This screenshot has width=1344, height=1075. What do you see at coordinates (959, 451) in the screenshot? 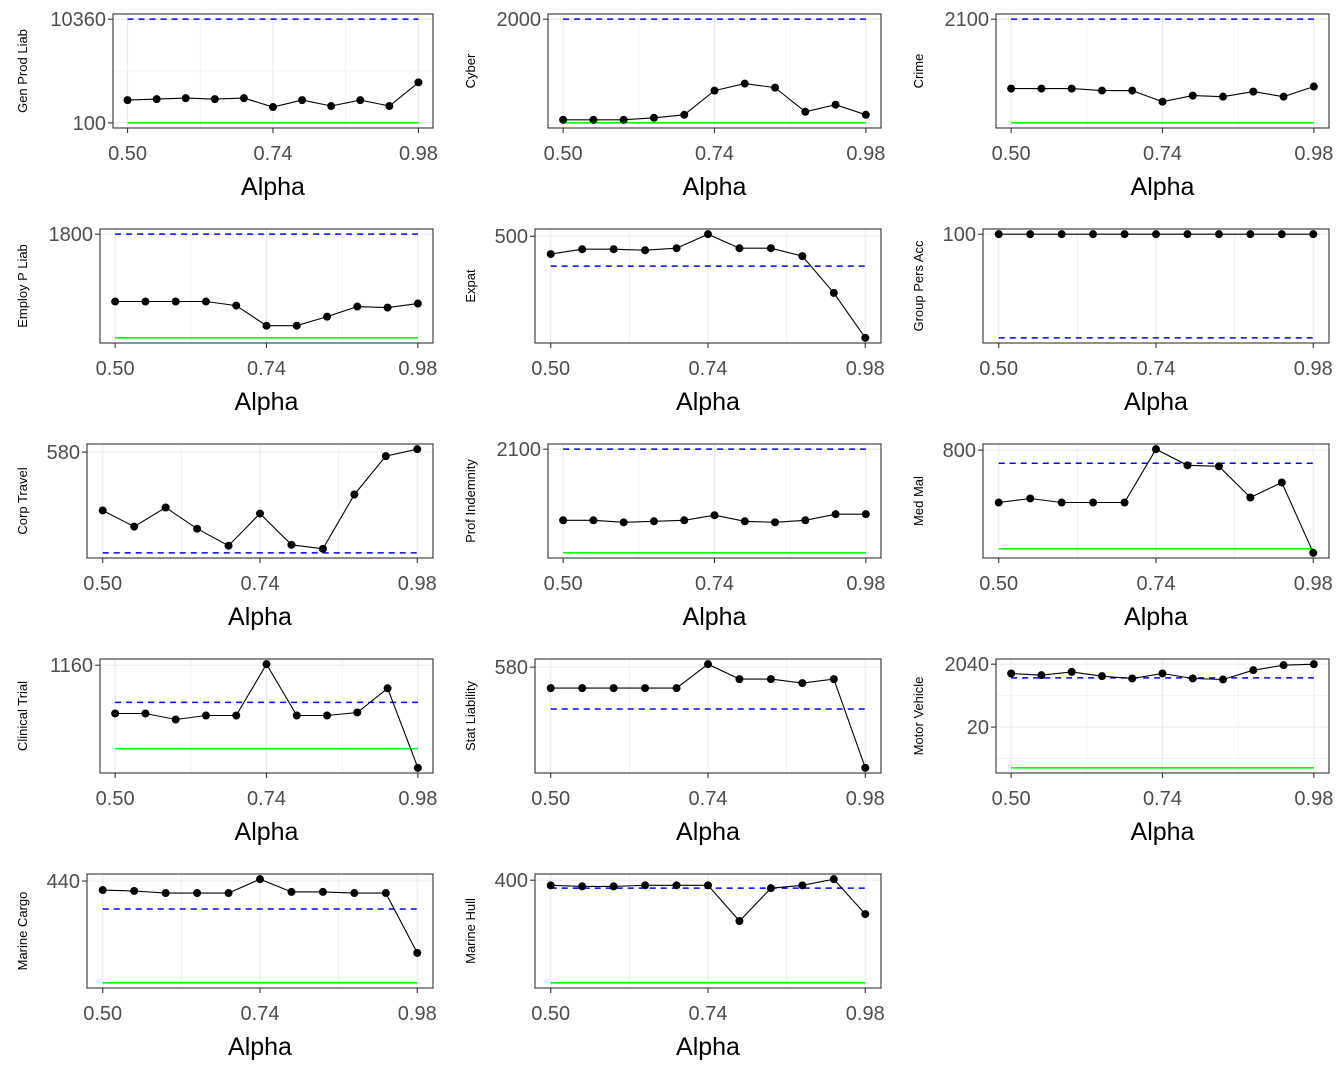
I see `y-tick-label: 800` at bounding box center [959, 451].